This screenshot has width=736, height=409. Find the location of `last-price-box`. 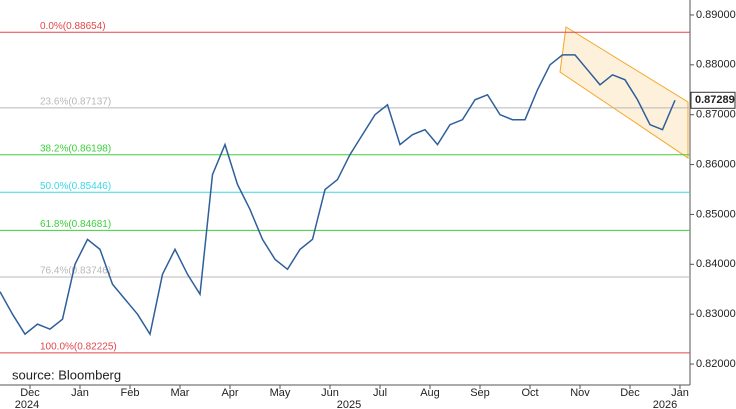

last-price-box is located at coordinates (713, 100).